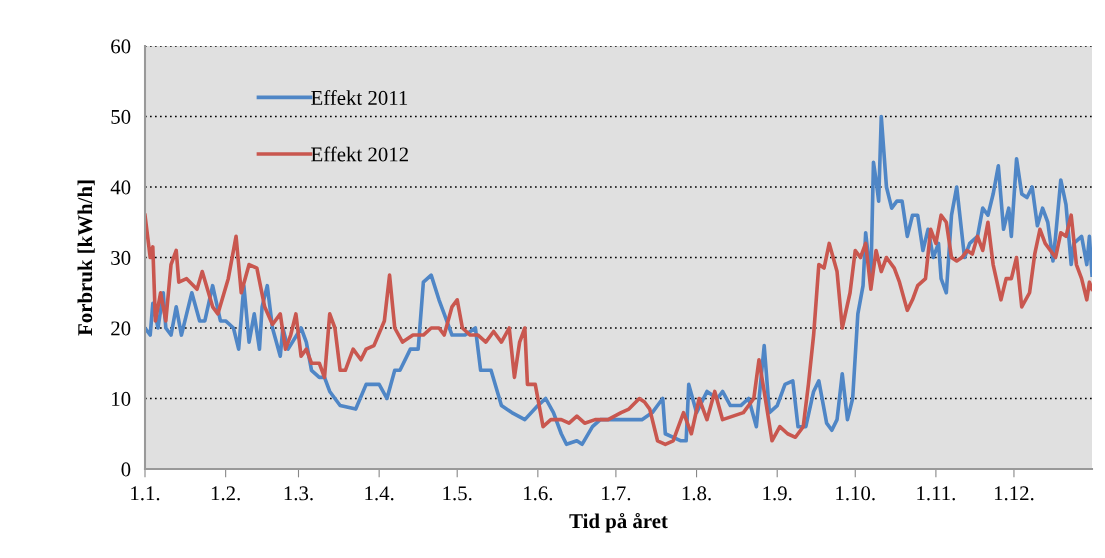 The width and height of the screenshot is (1105, 558). What do you see at coordinates (145, 493) in the screenshot?
I see `x-tick-label: 1.1.` at bounding box center [145, 493].